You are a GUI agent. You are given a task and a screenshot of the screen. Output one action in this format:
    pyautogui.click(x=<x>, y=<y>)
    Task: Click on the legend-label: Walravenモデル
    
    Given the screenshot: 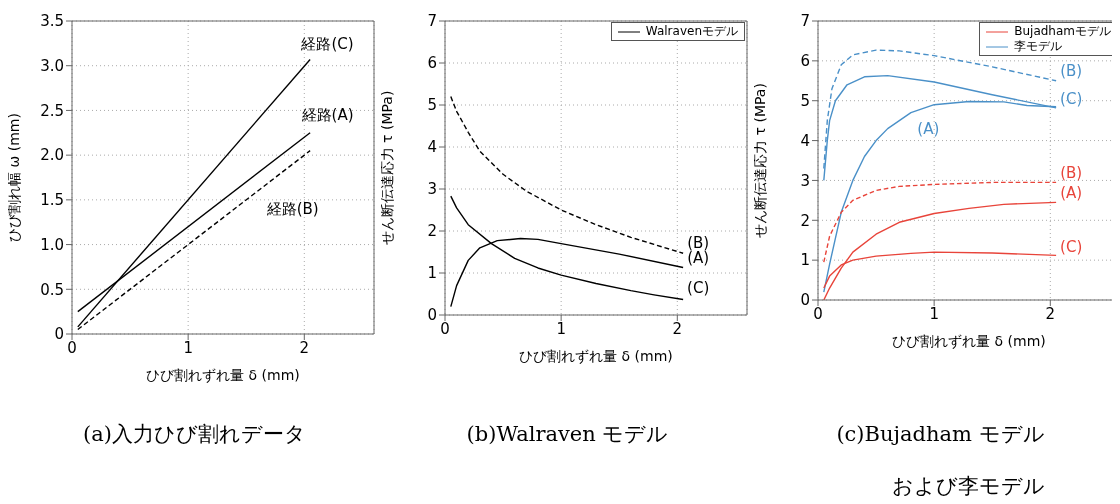 What is the action you would take?
    pyautogui.click(x=691, y=31)
    